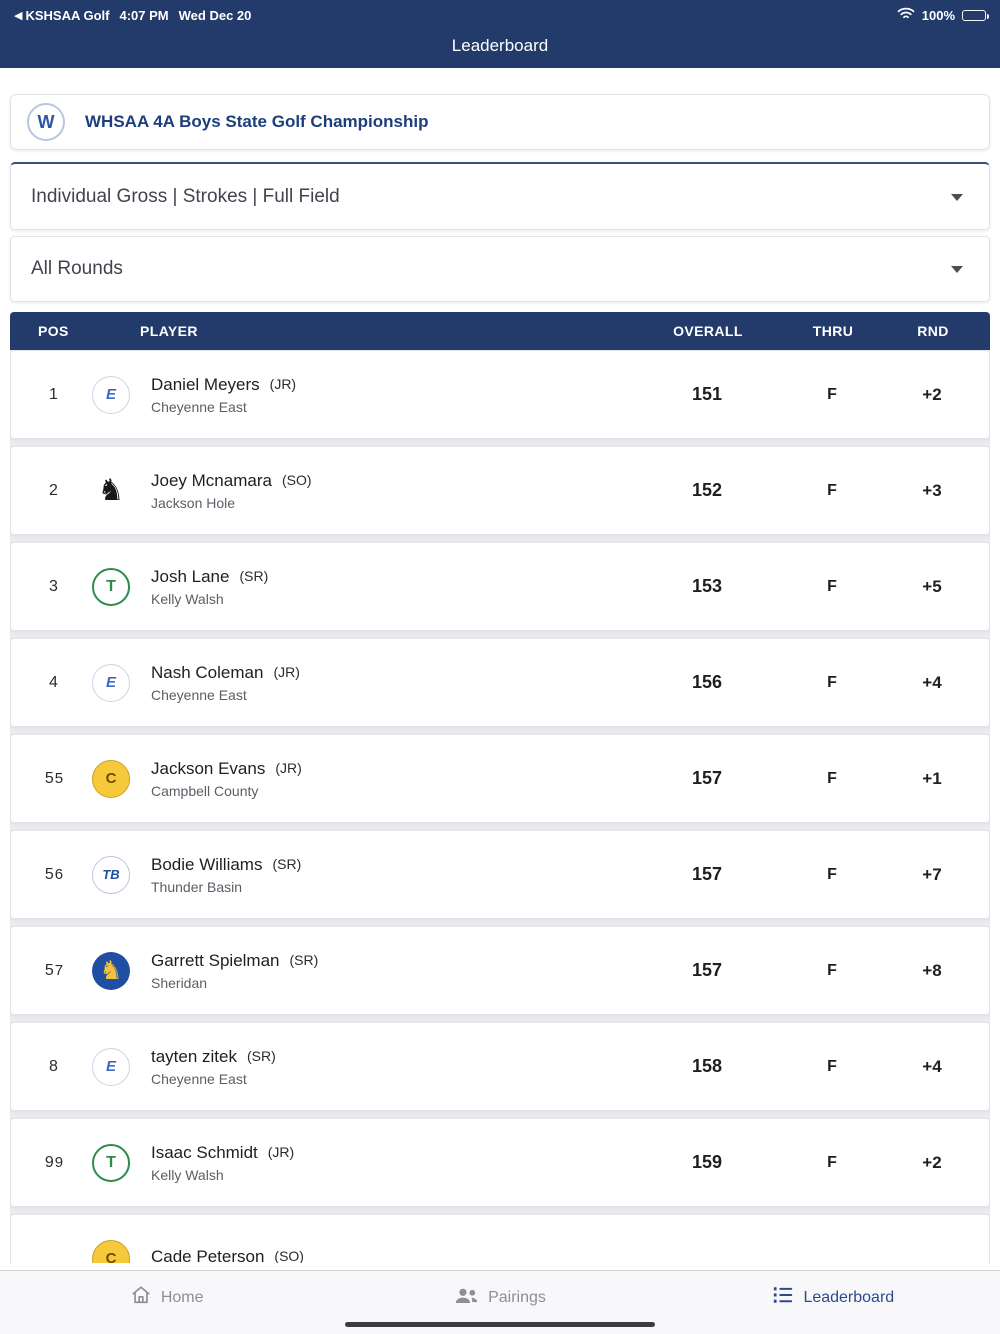 The width and height of the screenshot is (1000, 1334). Describe the element at coordinates (111, 874) in the screenshot. I see `team-logo: TB` at that location.